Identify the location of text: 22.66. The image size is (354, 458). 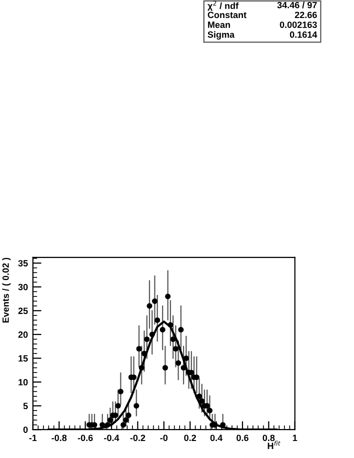
(305, 15).